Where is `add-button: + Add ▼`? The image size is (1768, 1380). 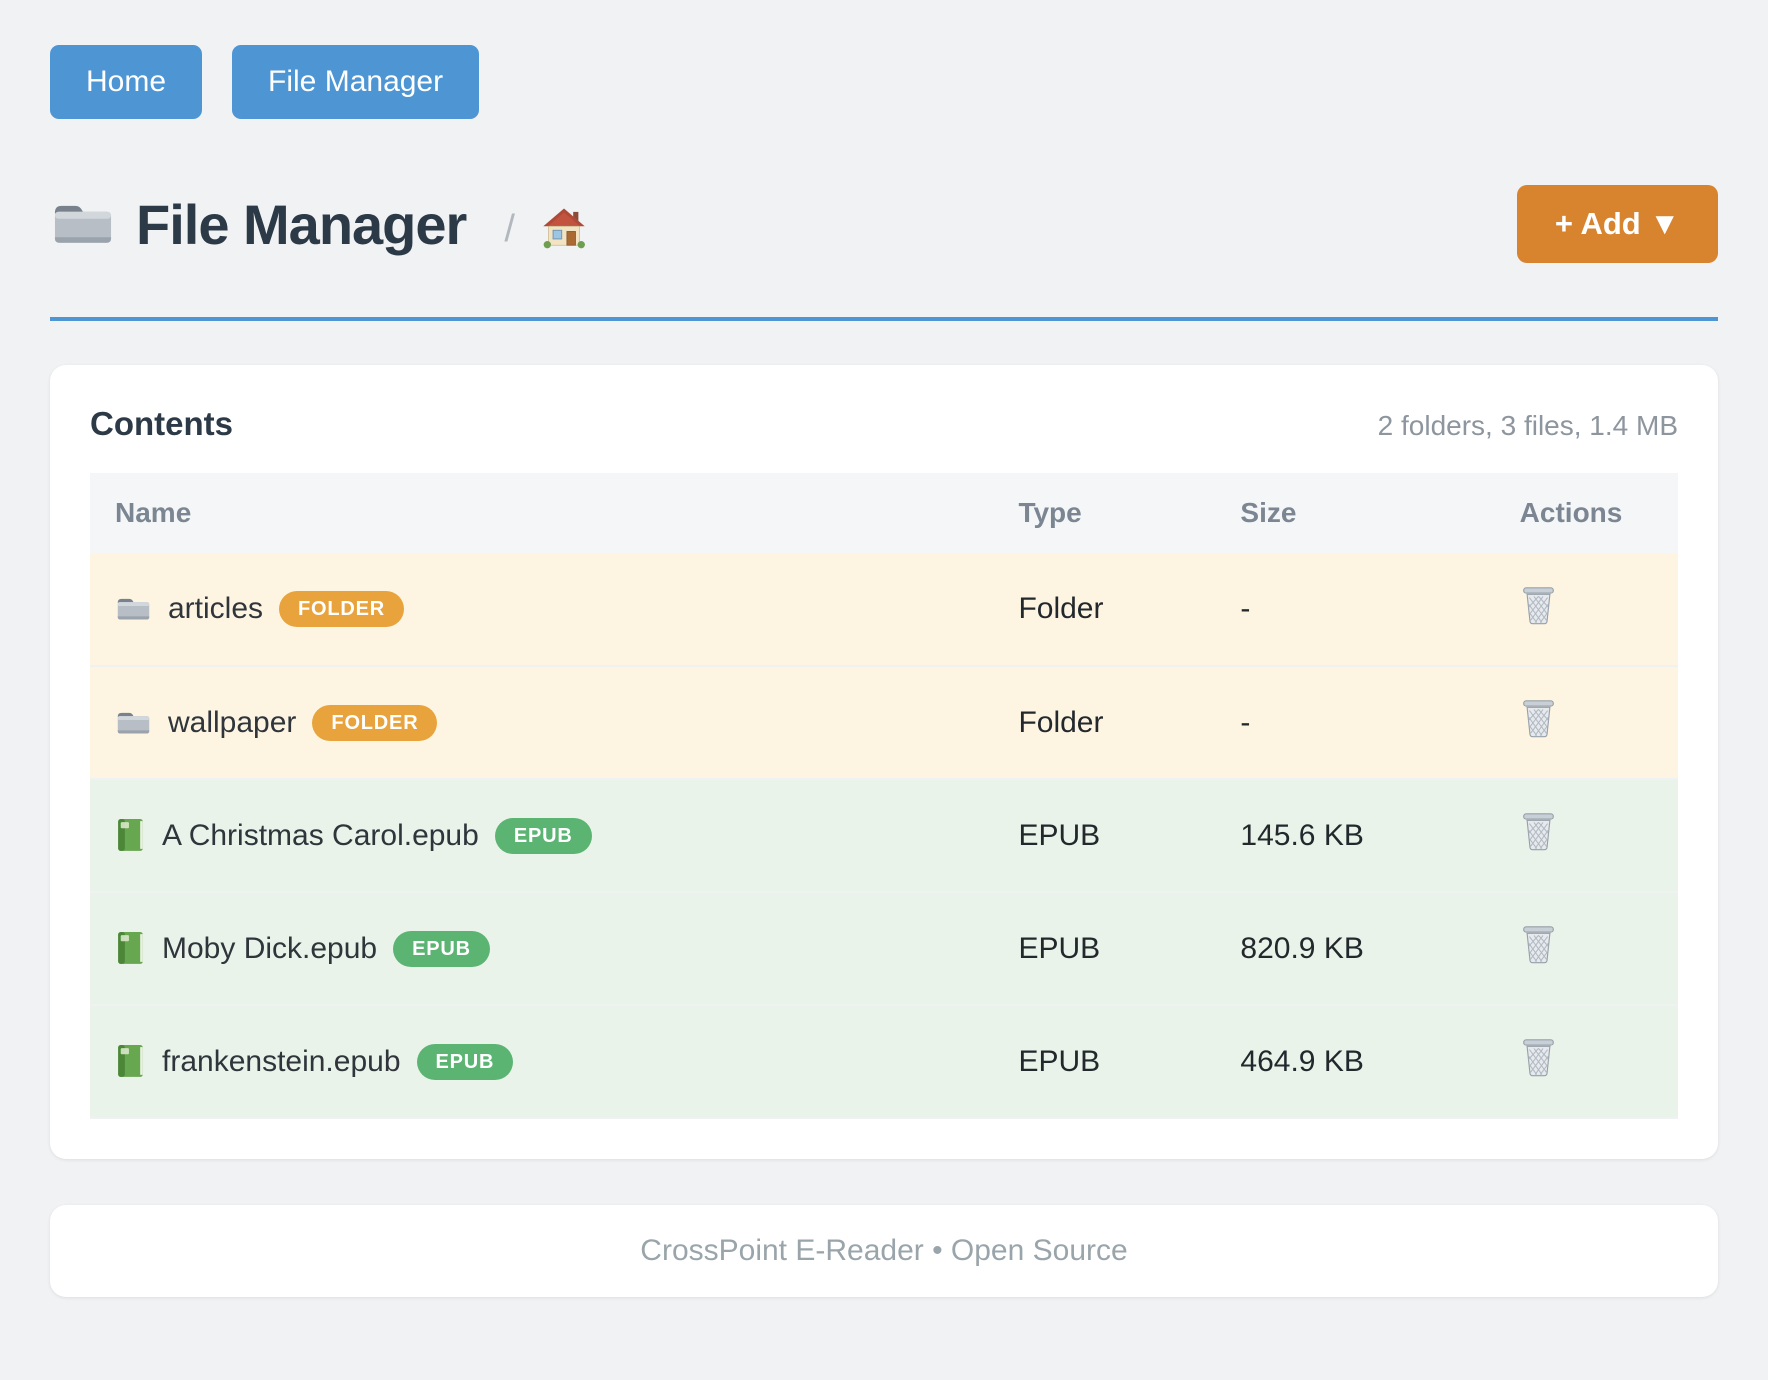 add-button: + Add ▼ is located at coordinates (1617, 224).